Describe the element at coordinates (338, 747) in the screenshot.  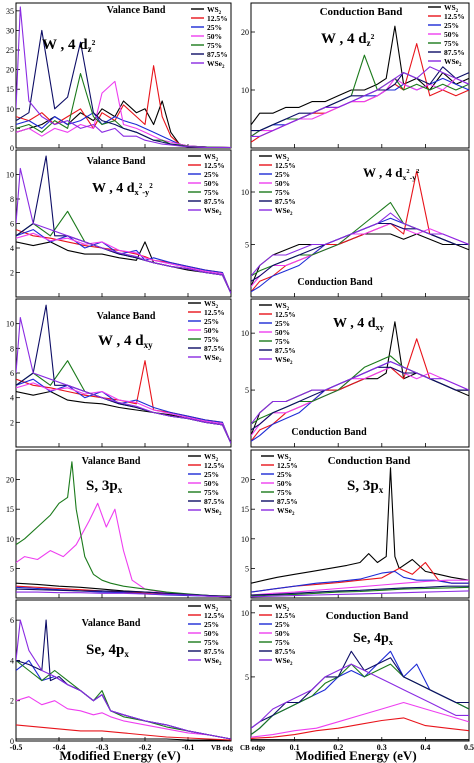
I see `x-tick-label: 0.2` at that location.